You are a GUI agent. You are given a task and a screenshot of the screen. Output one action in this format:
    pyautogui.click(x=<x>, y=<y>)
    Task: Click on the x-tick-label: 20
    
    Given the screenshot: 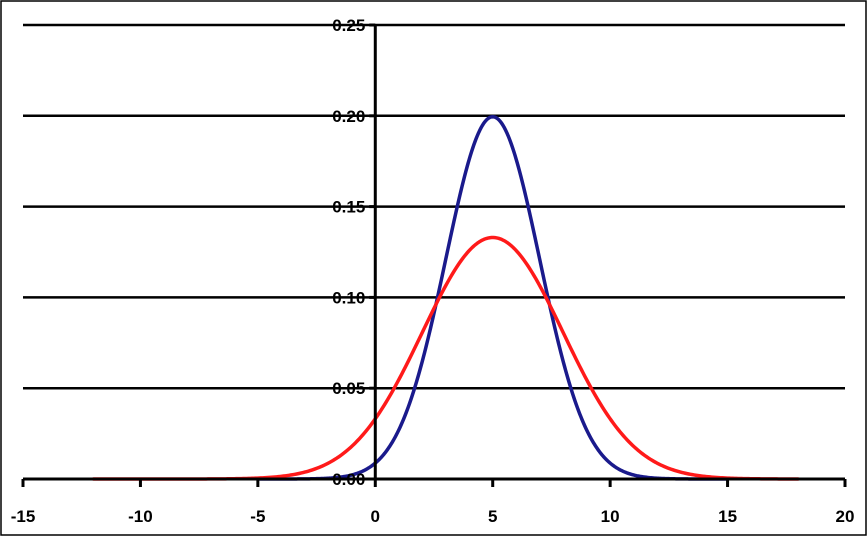 What is the action you would take?
    pyautogui.click(x=845, y=516)
    